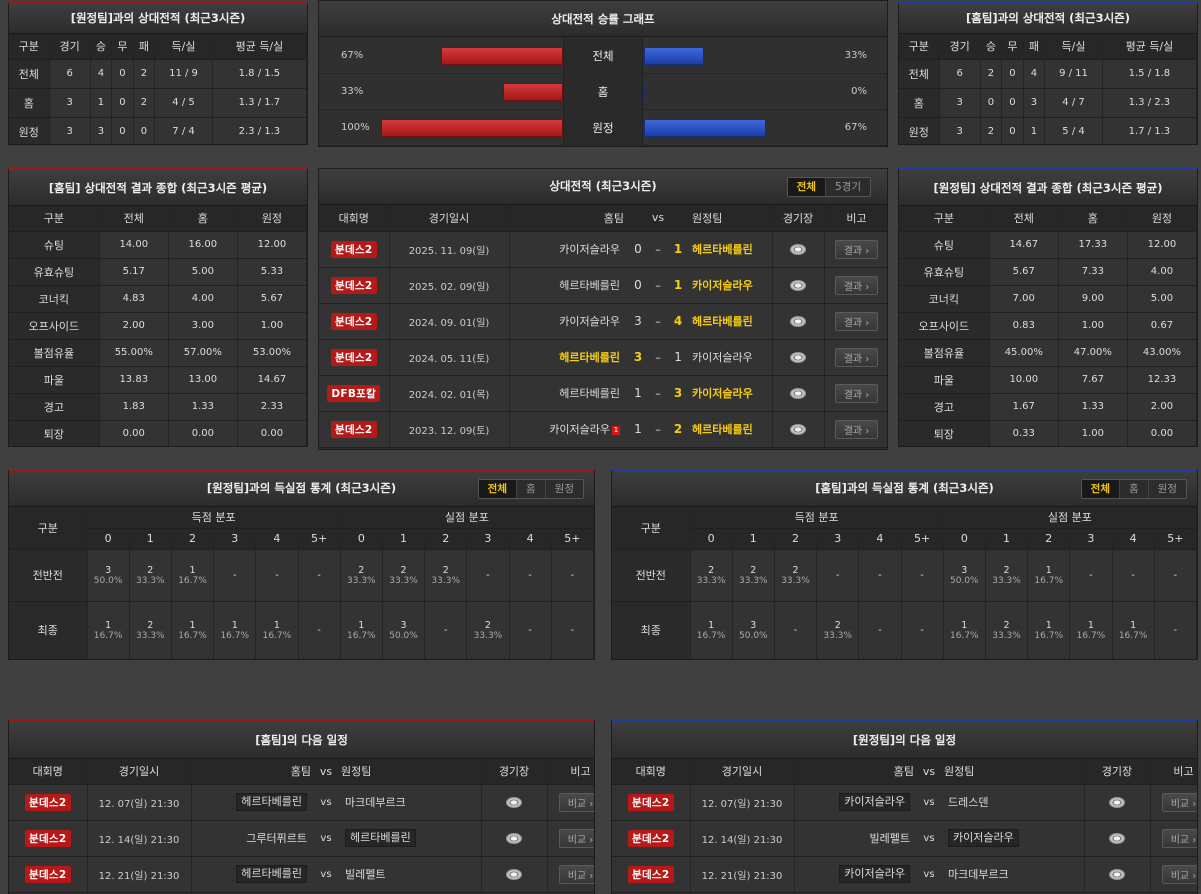 This screenshot has width=1201, height=894. Describe the element at coordinates (1162, 219) in the screenshot. I see `header-cell: 원정` at that location.